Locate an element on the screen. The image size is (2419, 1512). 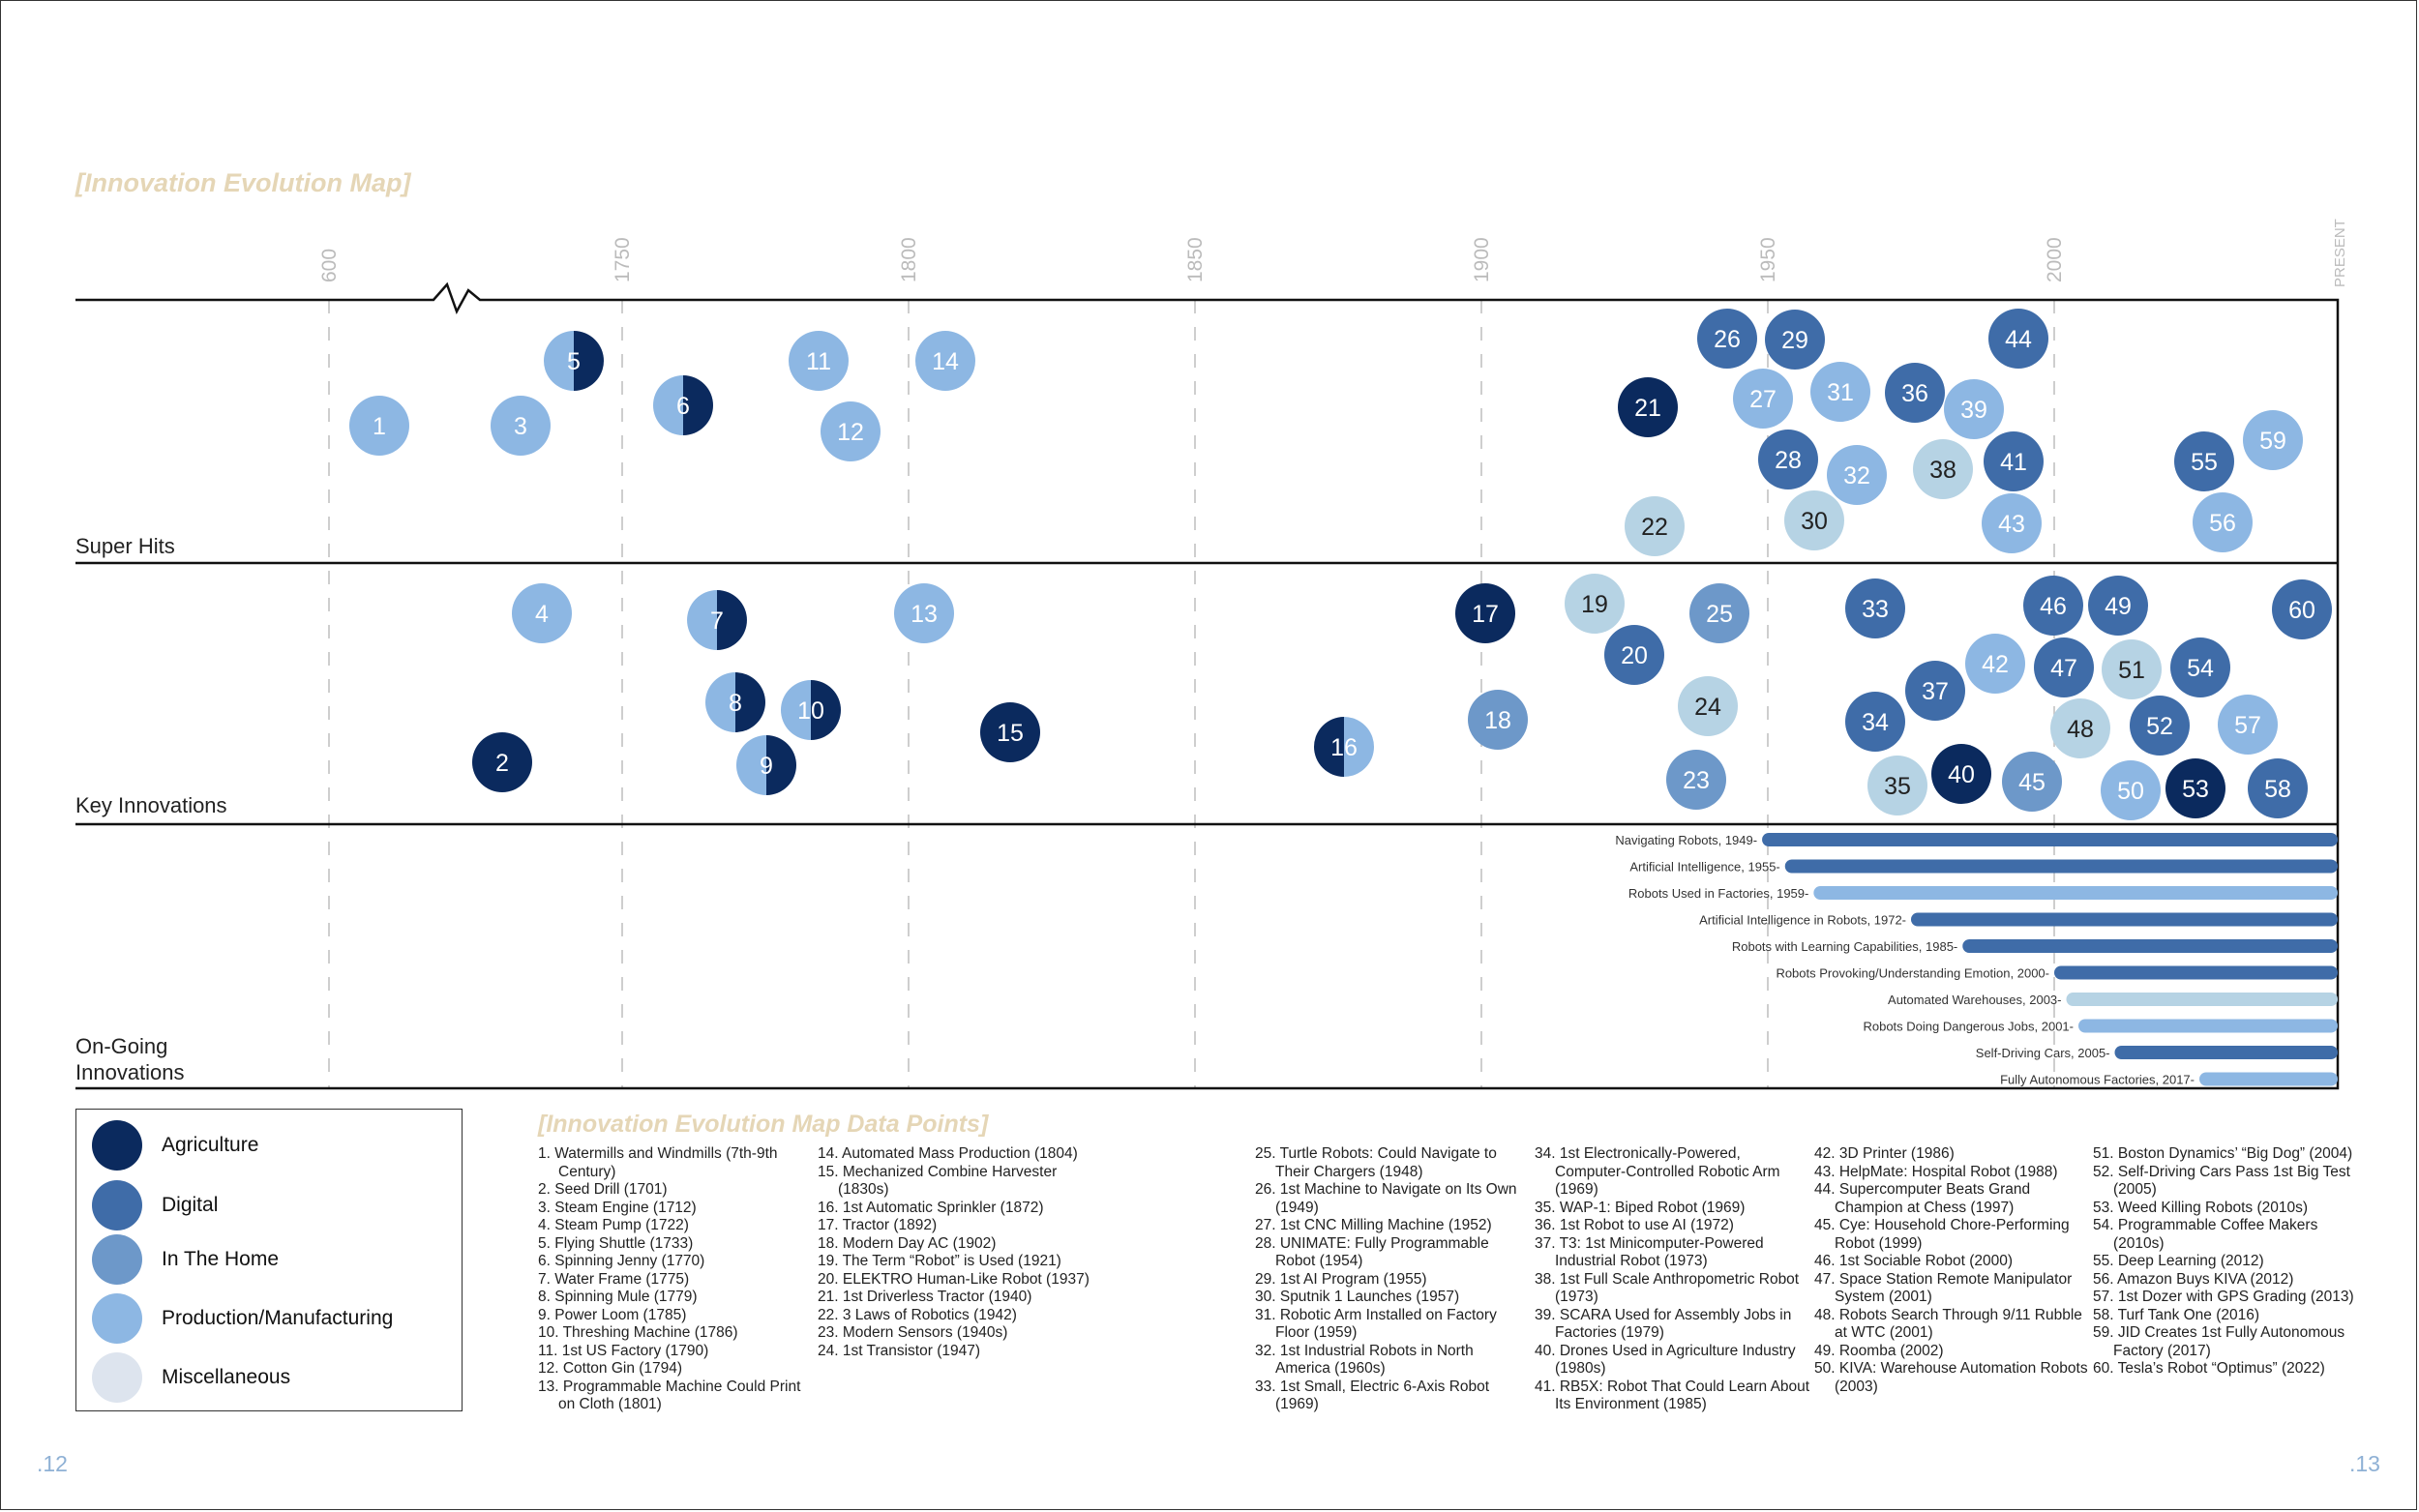
bubble-label: 17 is located at coordinates (1485, 615).